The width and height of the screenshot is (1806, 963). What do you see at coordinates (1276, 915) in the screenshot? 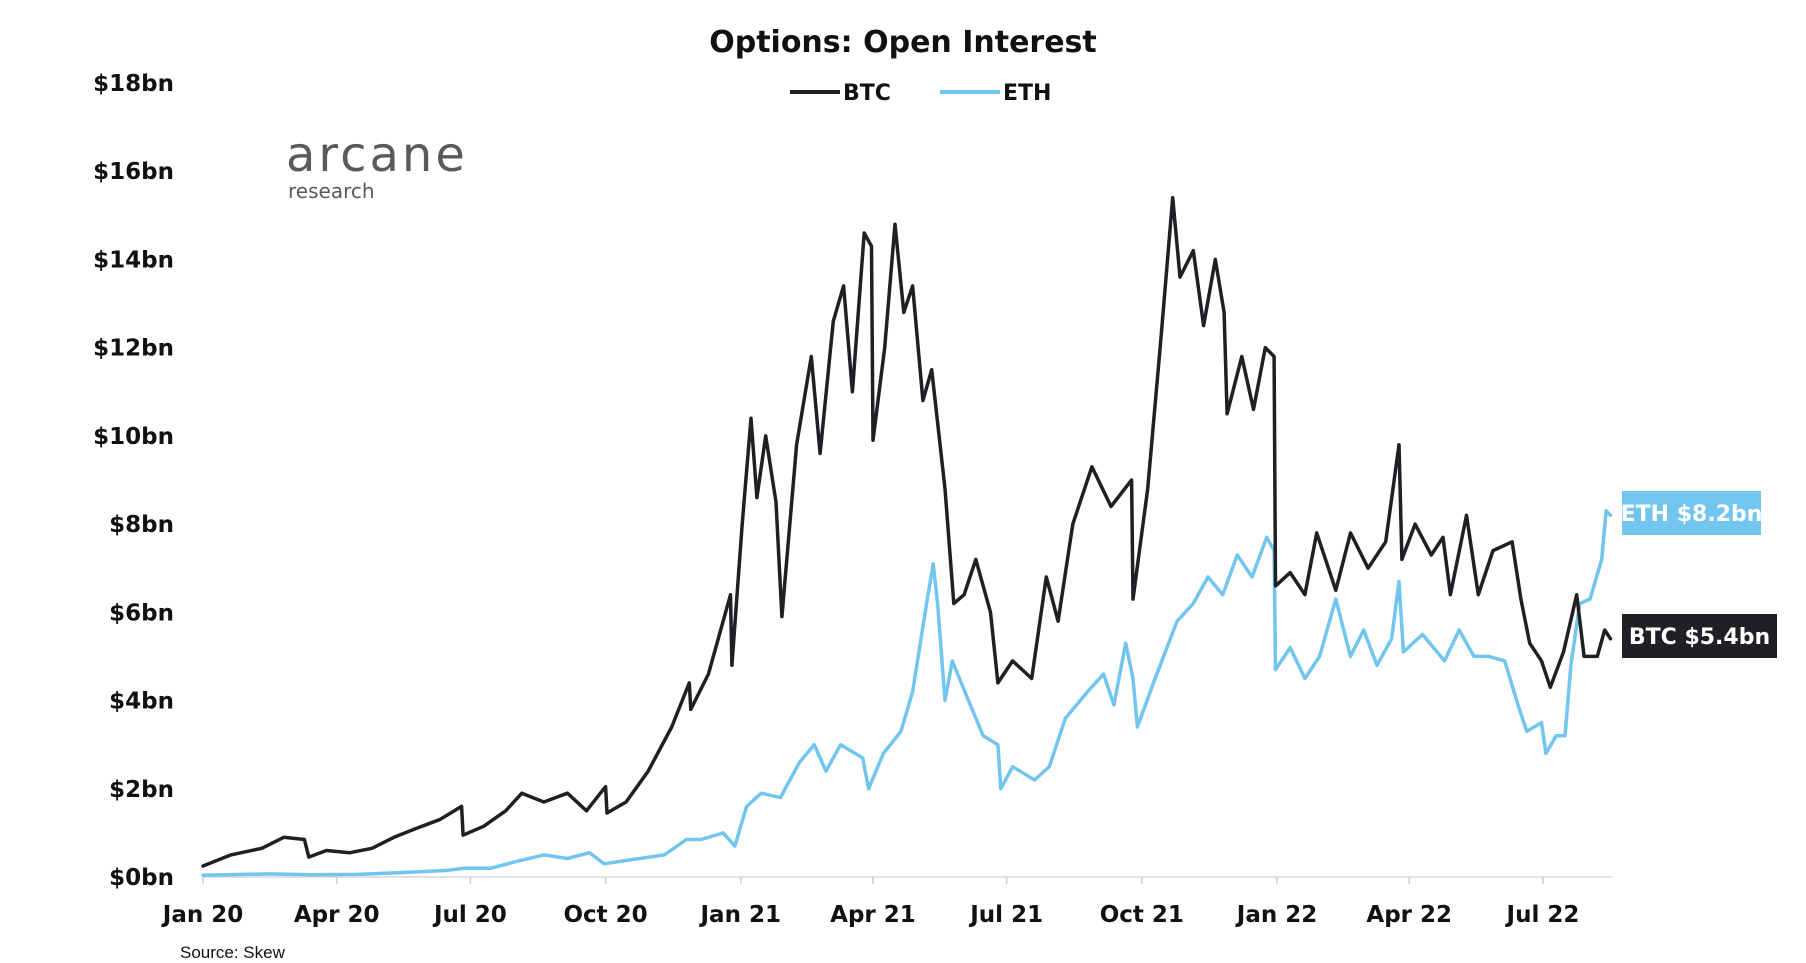
I see `x-tick-label: Jan 22` at bounding box center [1276, 915].